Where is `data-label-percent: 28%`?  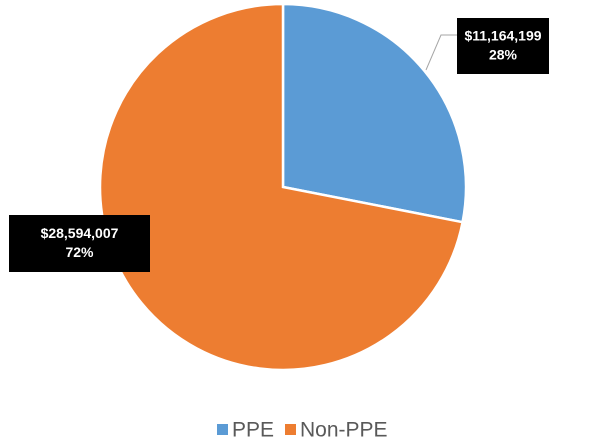
data-label-percent: 28% is located at coordinates (503, 55).